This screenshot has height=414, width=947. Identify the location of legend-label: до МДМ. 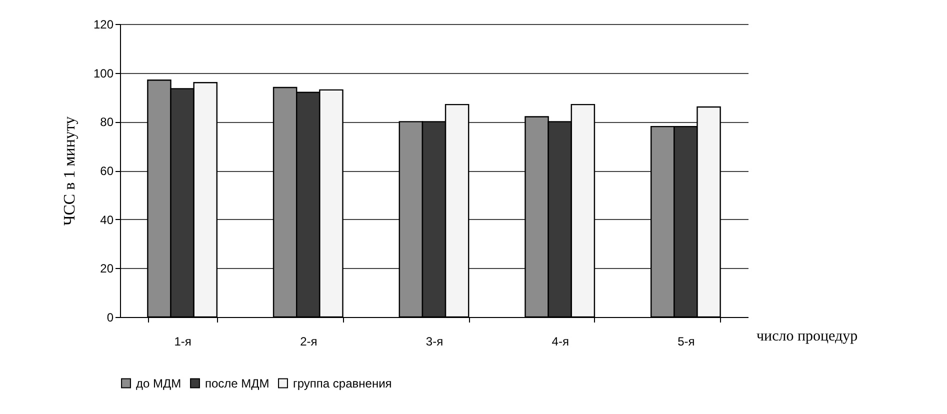
(159, 383).